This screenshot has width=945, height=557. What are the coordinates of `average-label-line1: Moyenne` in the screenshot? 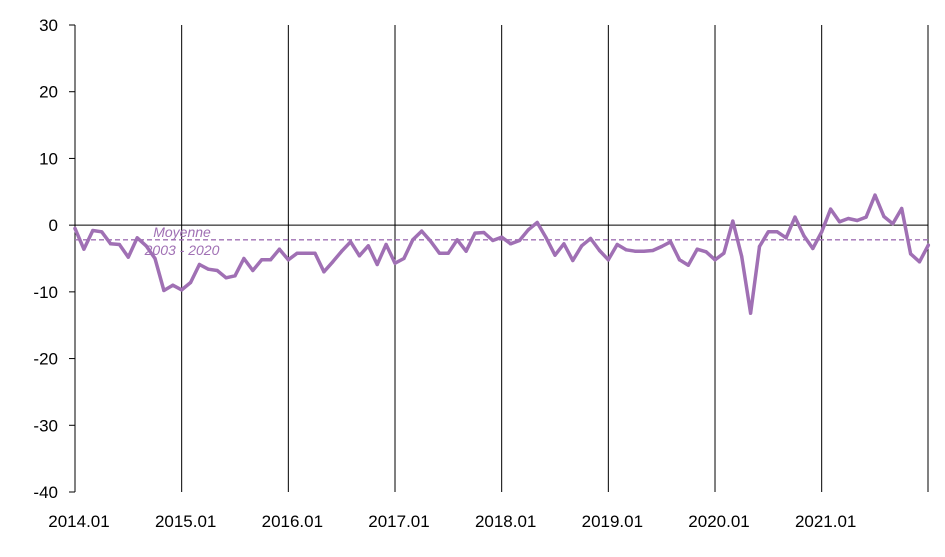 It's located at (182, 232).